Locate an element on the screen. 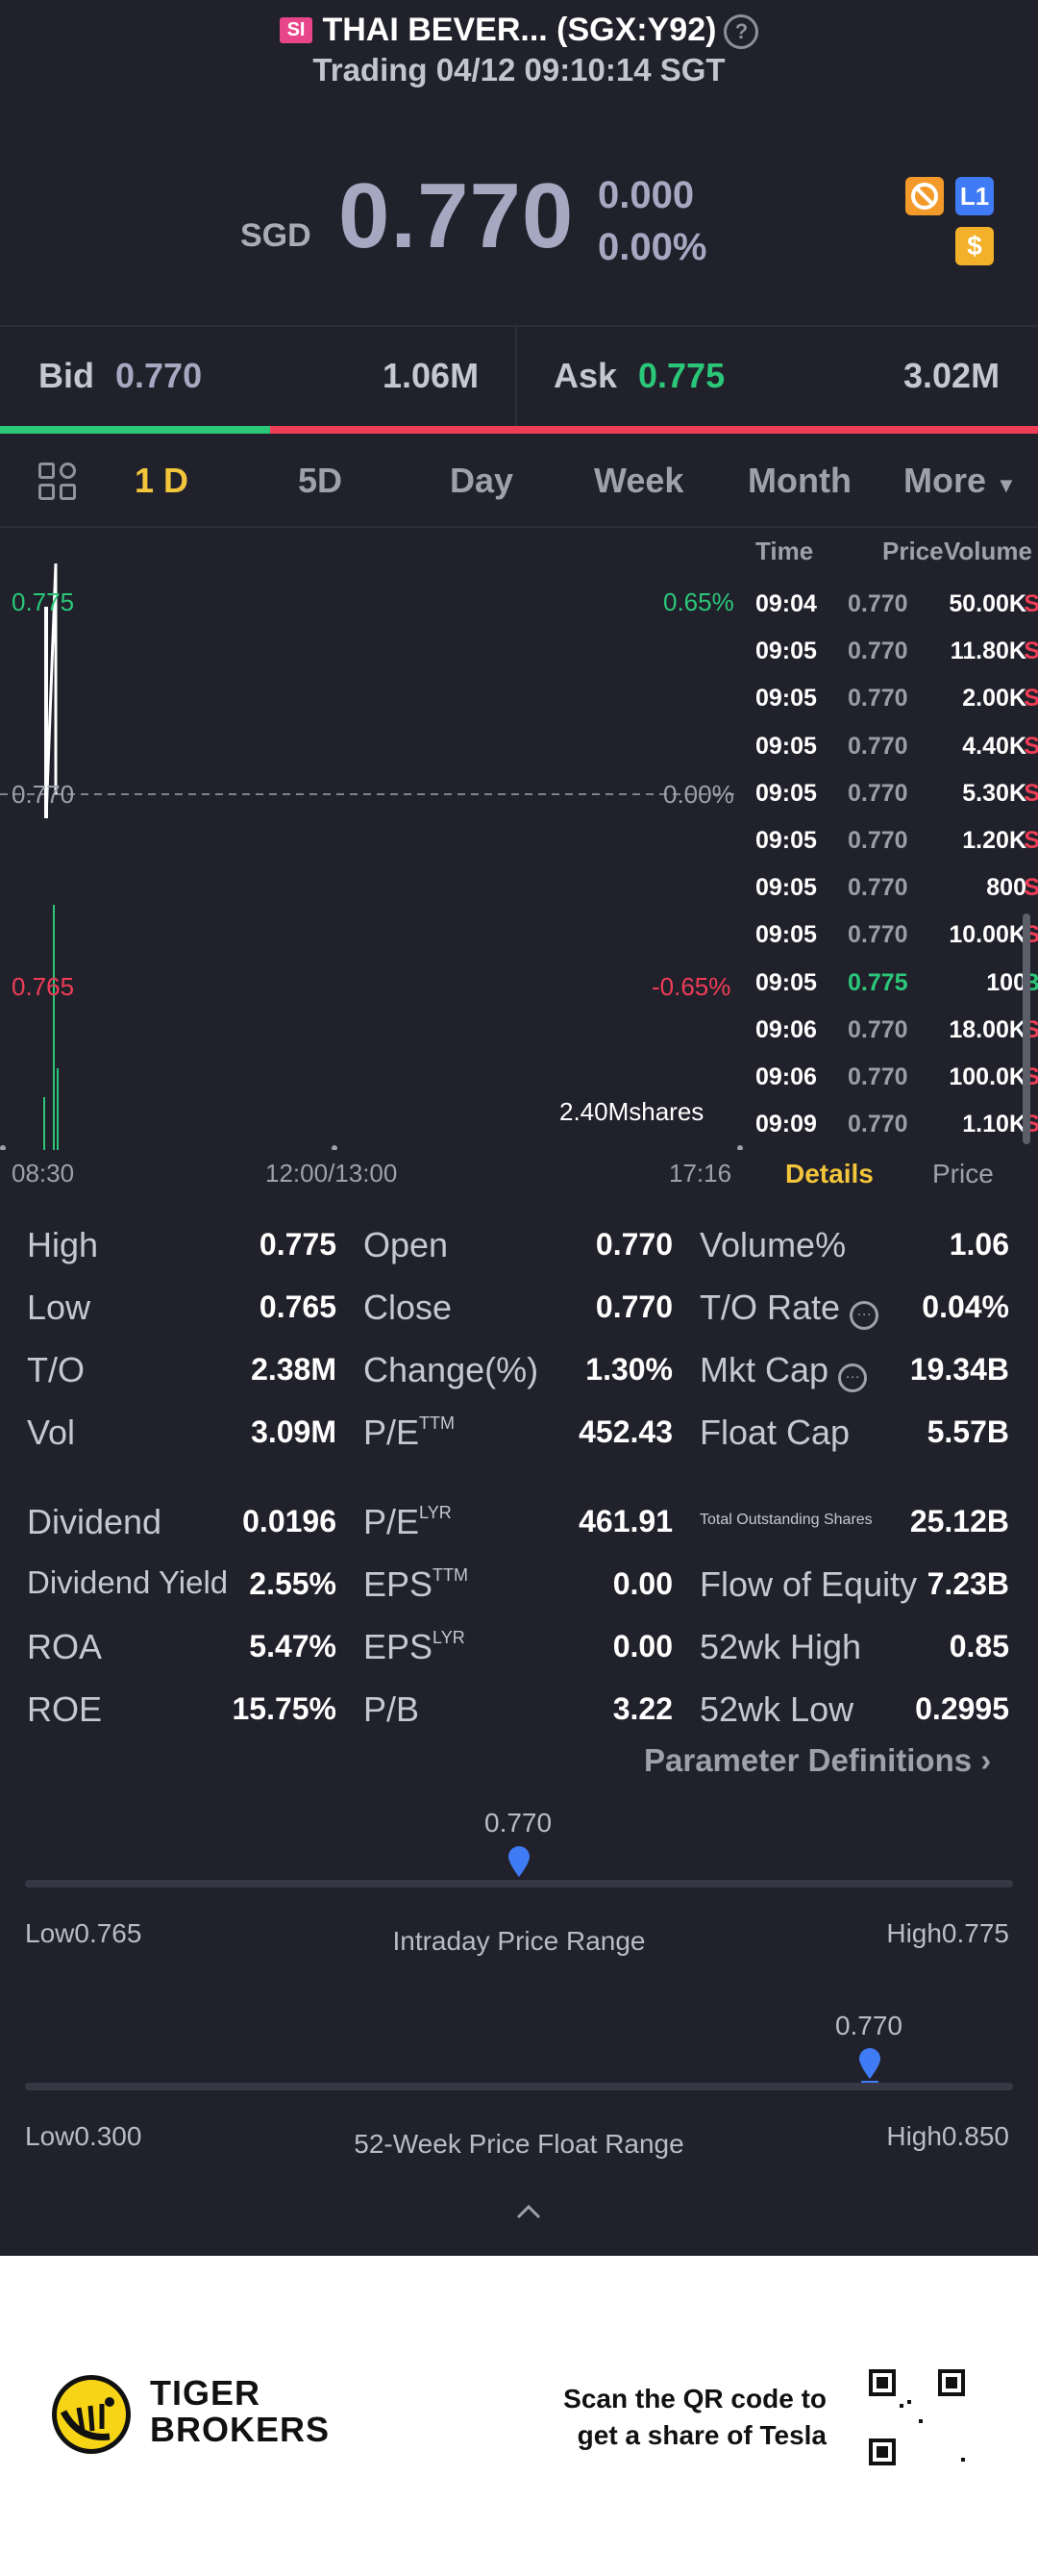  stat-floatcap-value: 5.57B is located at coordinates (968, 1431).